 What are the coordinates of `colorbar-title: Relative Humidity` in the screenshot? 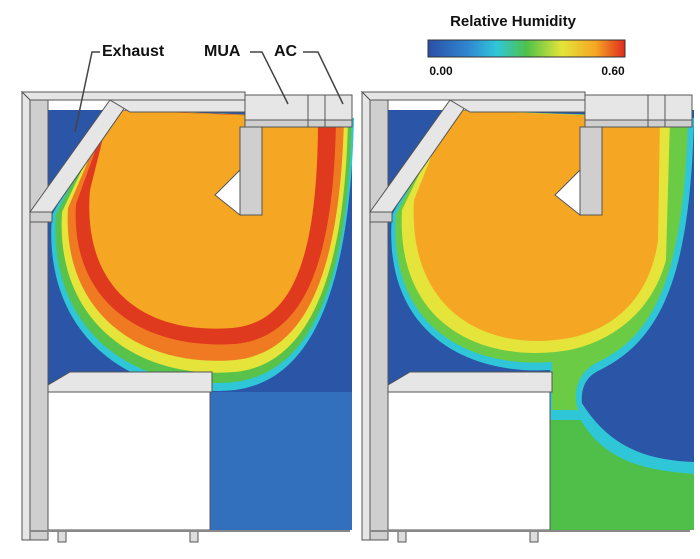 It's located at (513, 21).